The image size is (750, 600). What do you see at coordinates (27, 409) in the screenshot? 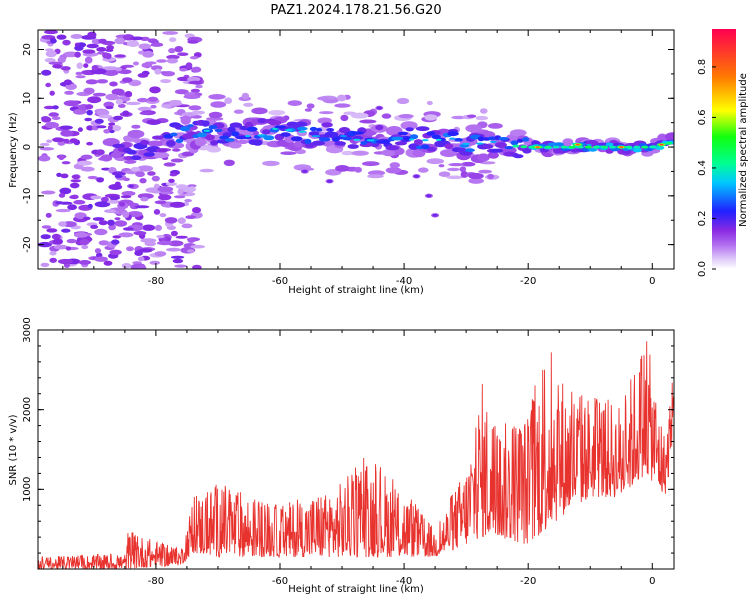
I see `snr-ytick-label: 2000` at bounding box center [27, 409].